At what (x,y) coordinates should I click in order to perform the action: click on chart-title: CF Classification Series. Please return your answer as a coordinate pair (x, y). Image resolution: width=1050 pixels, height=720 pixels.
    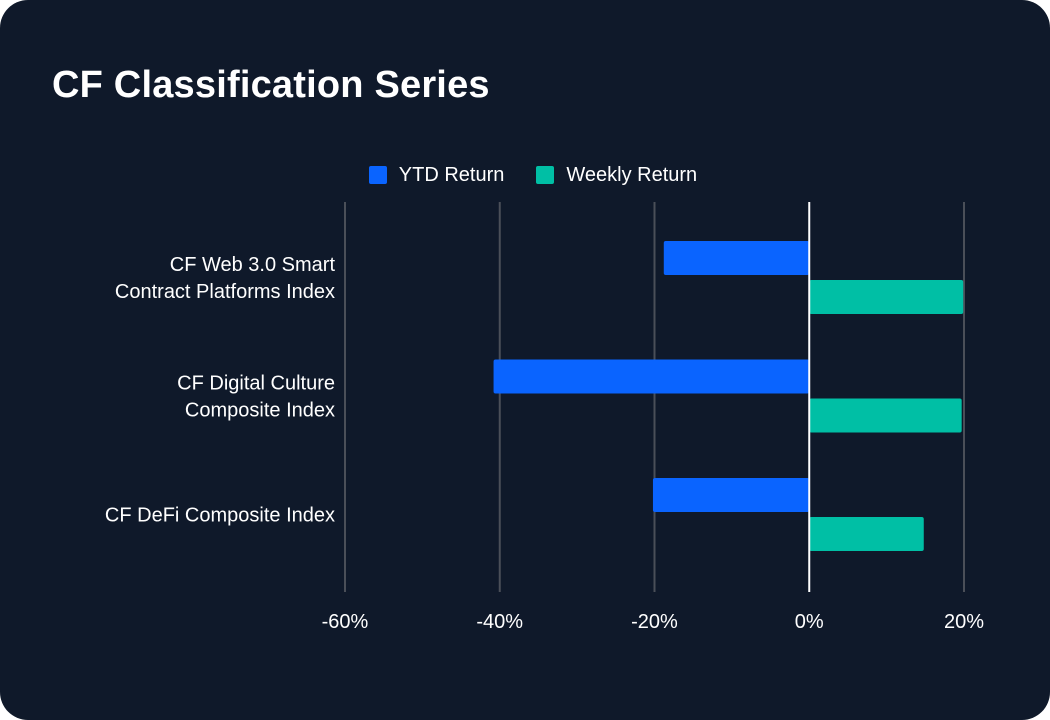
    Looking at the image, I should click on (271, 85).